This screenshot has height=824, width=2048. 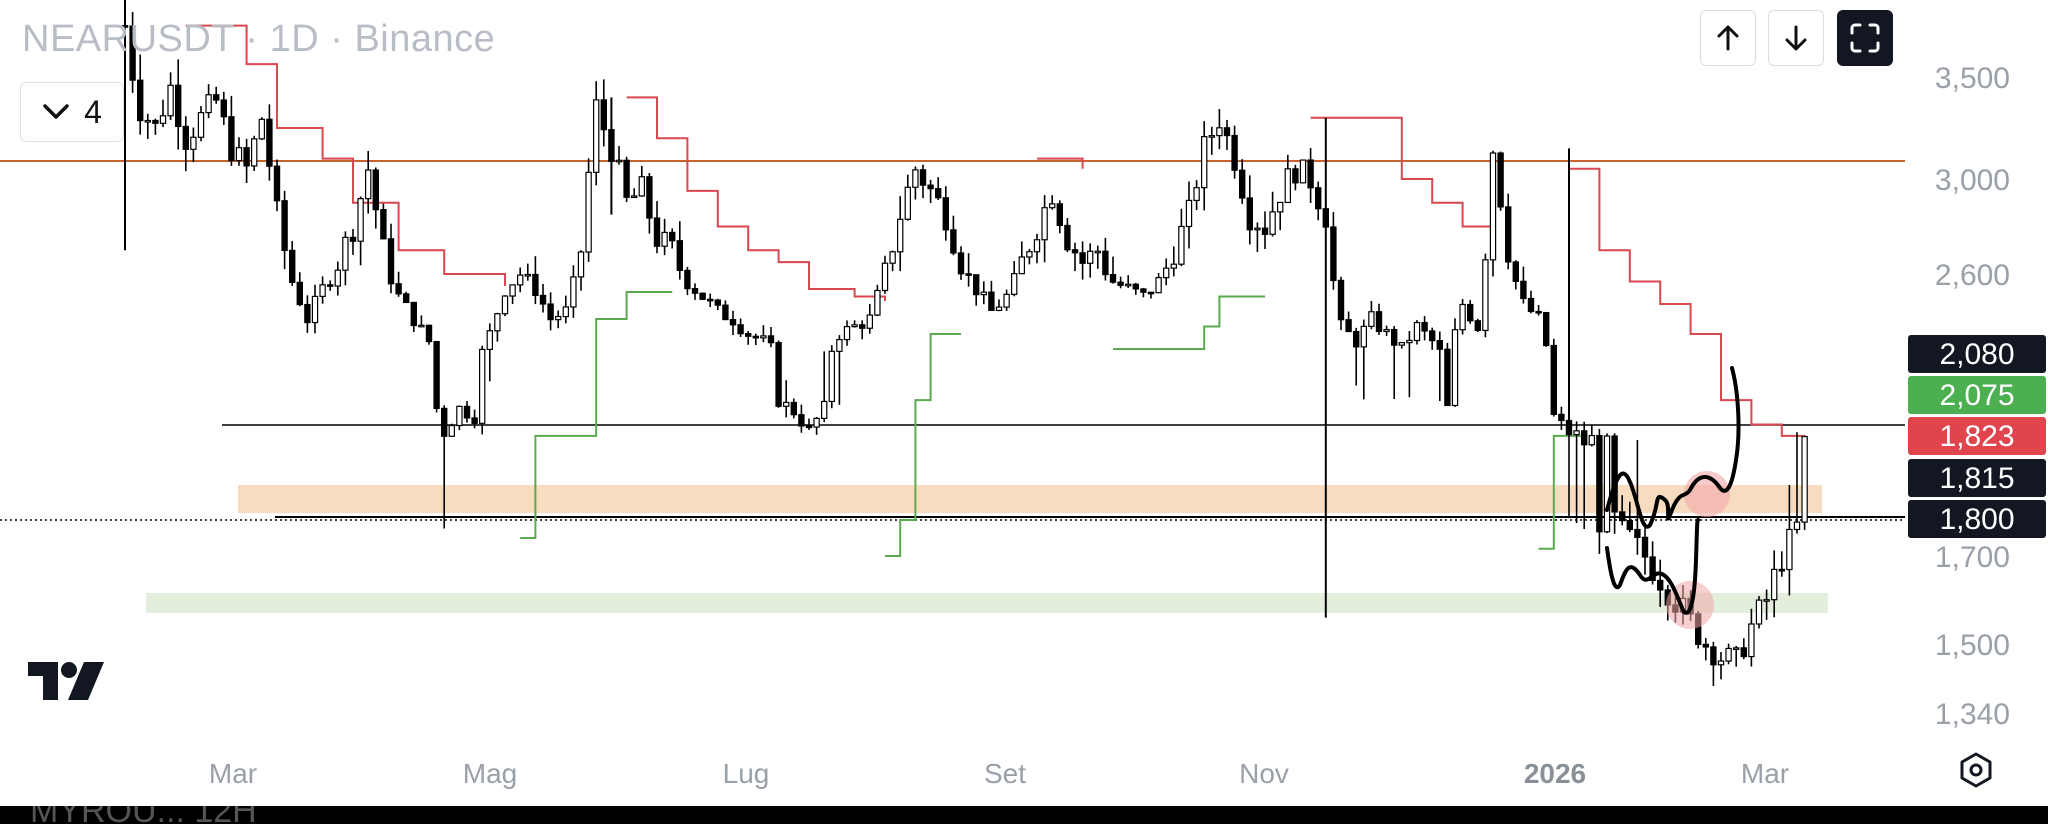 I want to click on settings-icon, so click(x=1976, y=772).